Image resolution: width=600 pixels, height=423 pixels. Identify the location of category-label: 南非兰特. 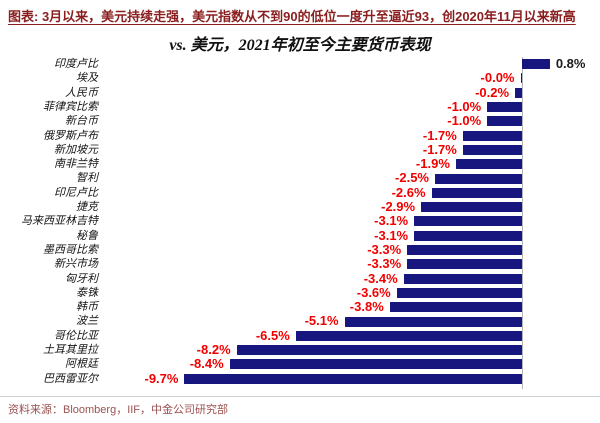
(76, 164).